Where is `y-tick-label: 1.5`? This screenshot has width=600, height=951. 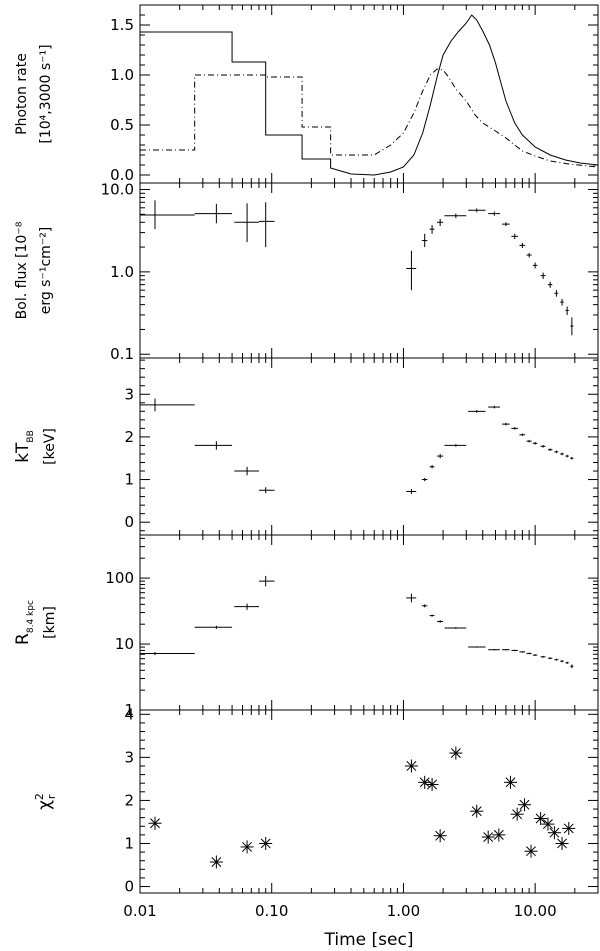 y-tick-label: 1.5 is located at coordinates (122, 25).